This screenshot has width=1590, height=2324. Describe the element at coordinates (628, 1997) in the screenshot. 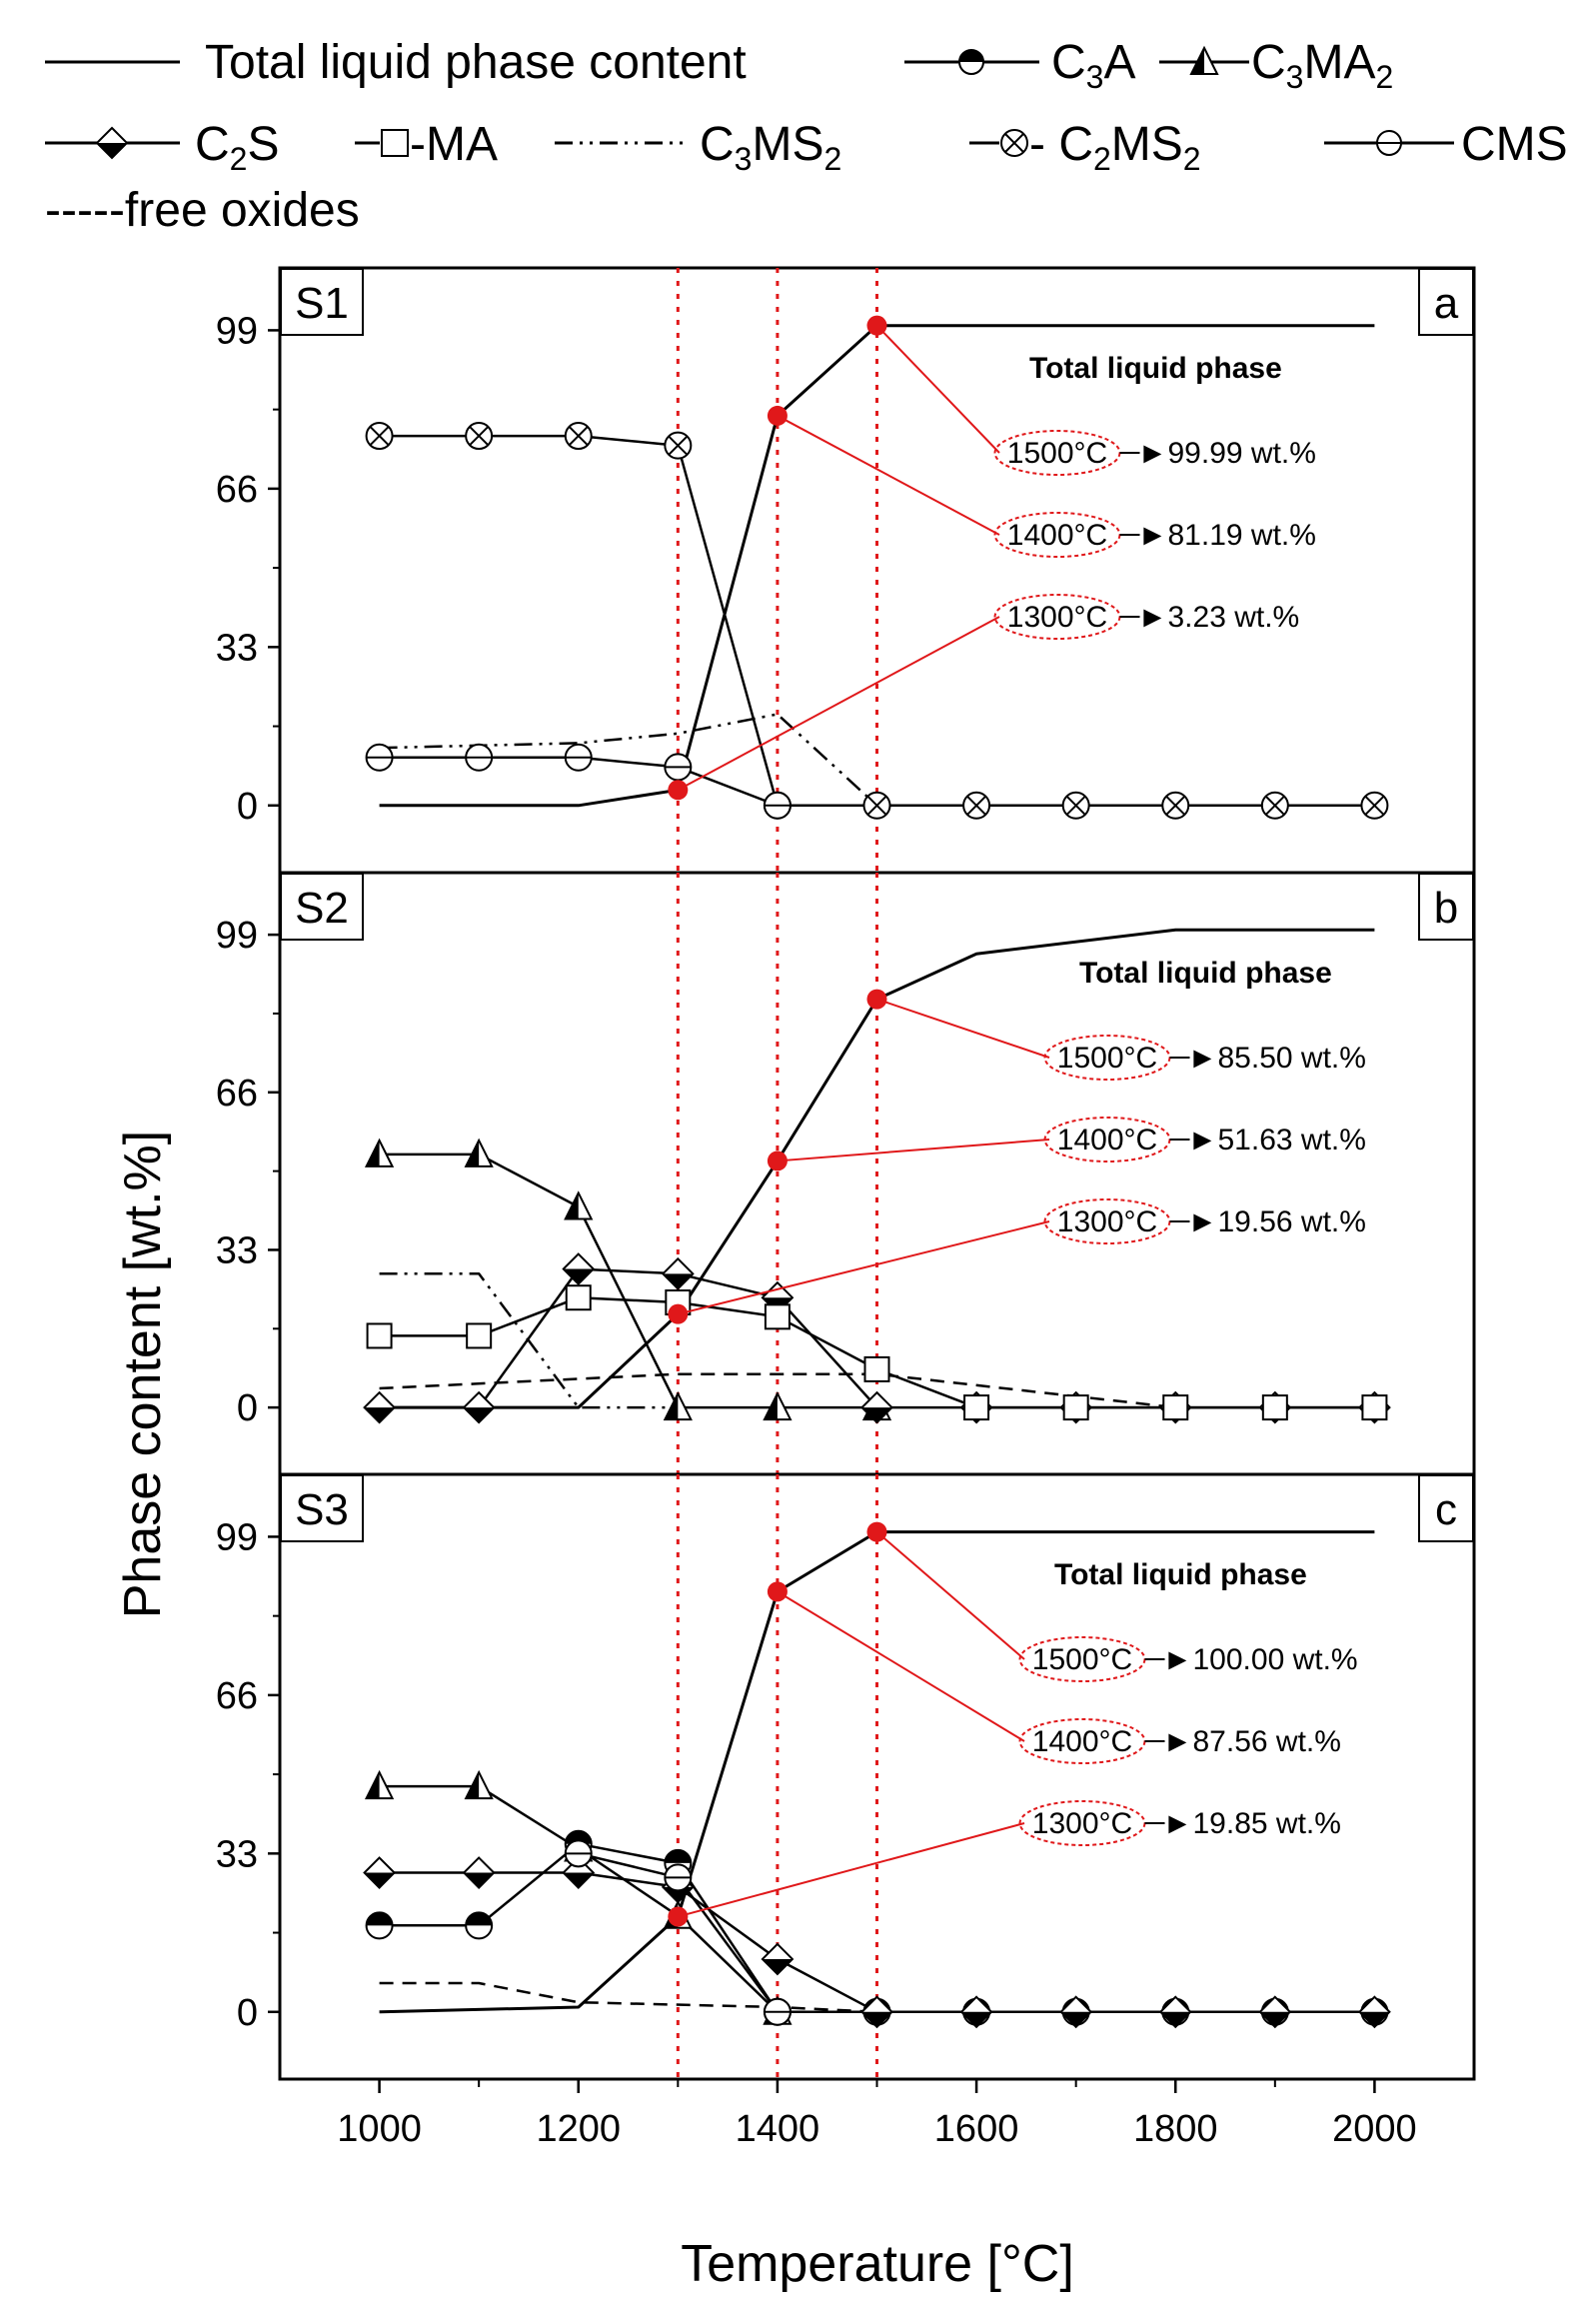

I see `series-line-free_oxides` at that location.